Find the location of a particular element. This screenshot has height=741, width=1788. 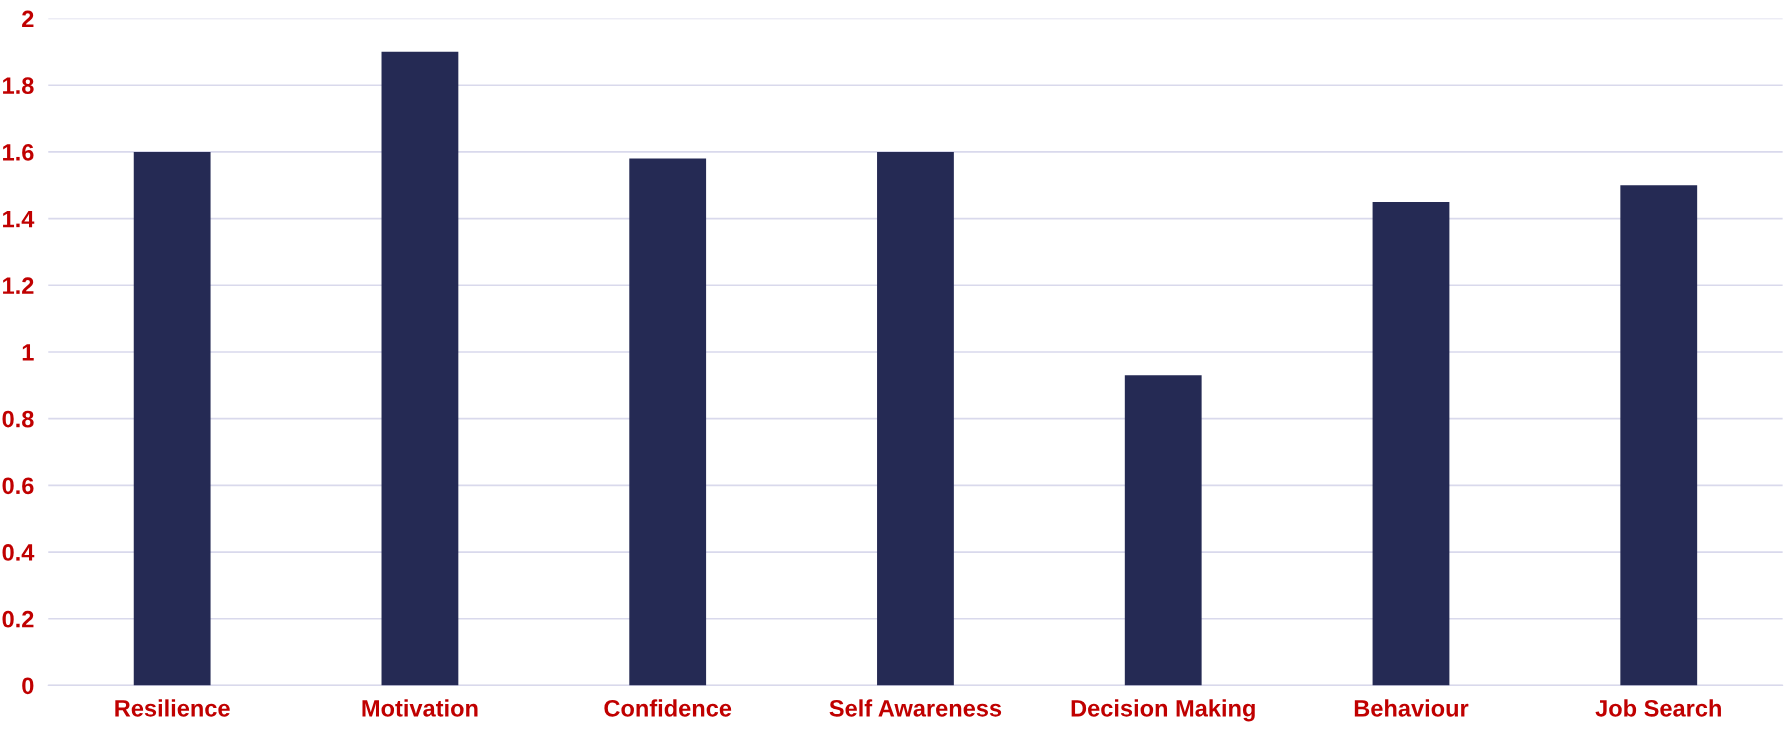

x-tick-label: Behaviour is located at coordinates (1411, 708).